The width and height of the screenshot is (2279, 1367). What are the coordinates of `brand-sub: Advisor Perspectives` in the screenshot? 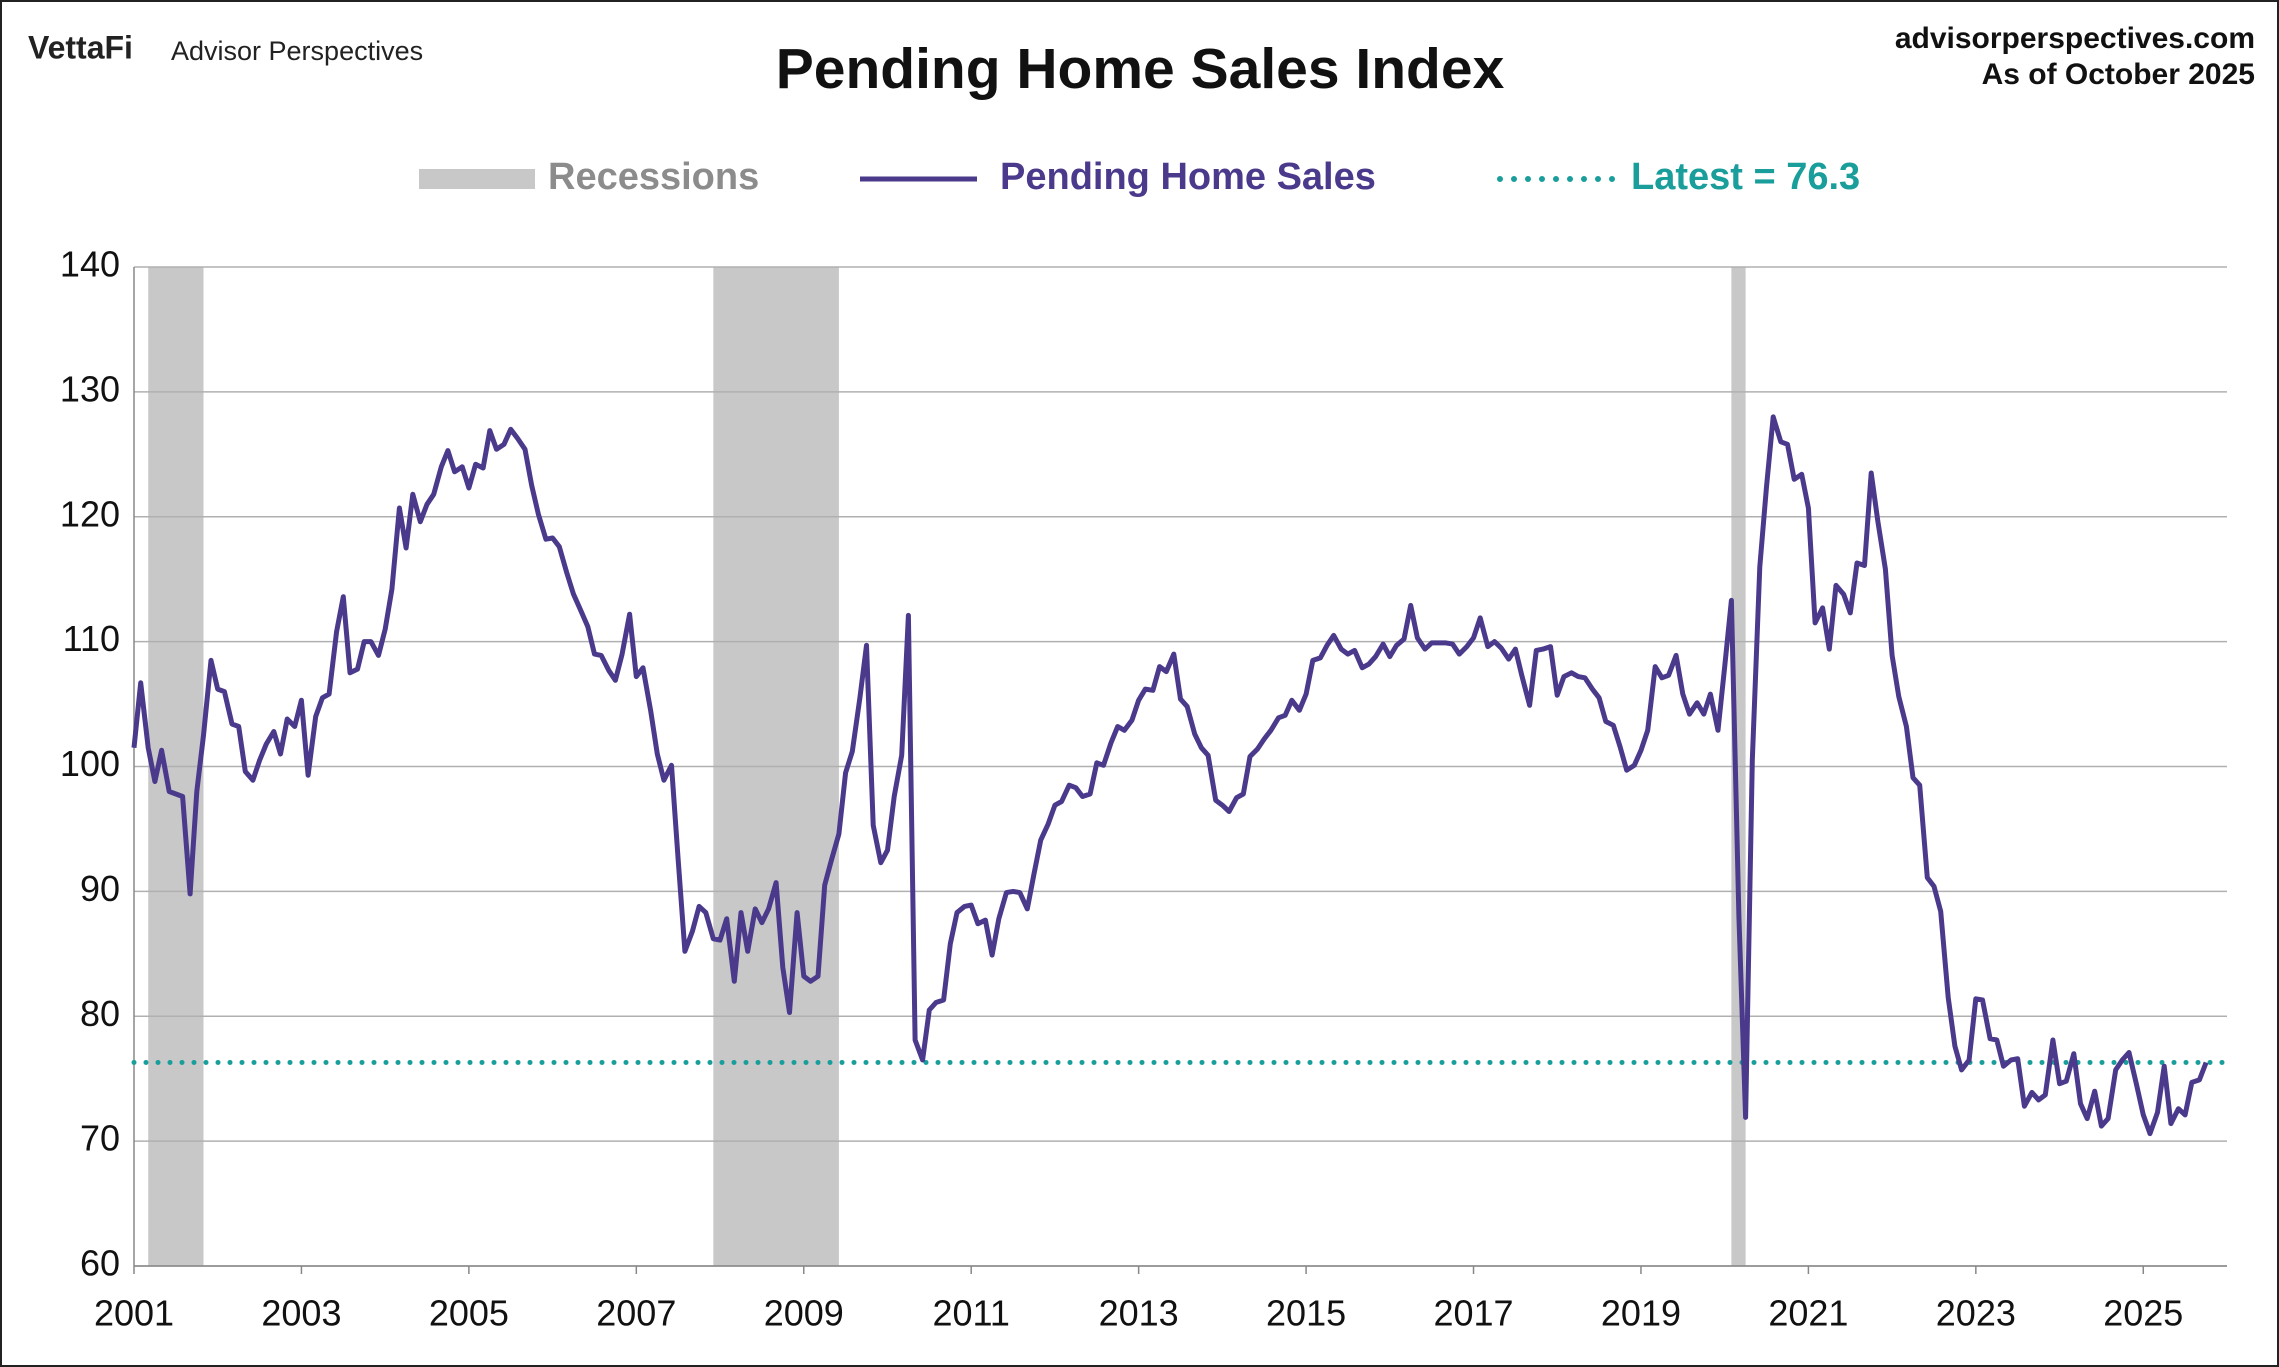 It's located at (297, 51).